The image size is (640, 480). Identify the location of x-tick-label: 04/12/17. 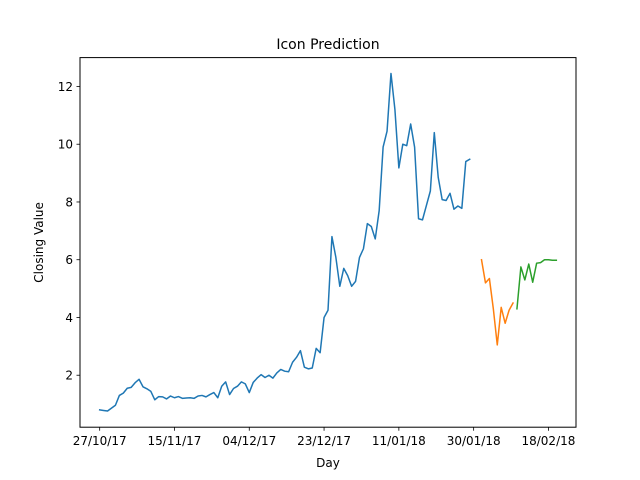
(249, 441).